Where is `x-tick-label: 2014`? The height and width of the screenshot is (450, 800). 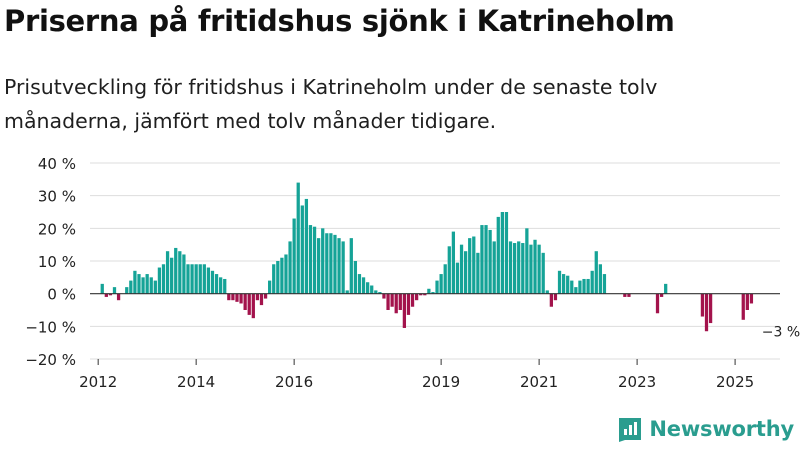 x-tick-label: 2014 is located at coordinates (196, 382).